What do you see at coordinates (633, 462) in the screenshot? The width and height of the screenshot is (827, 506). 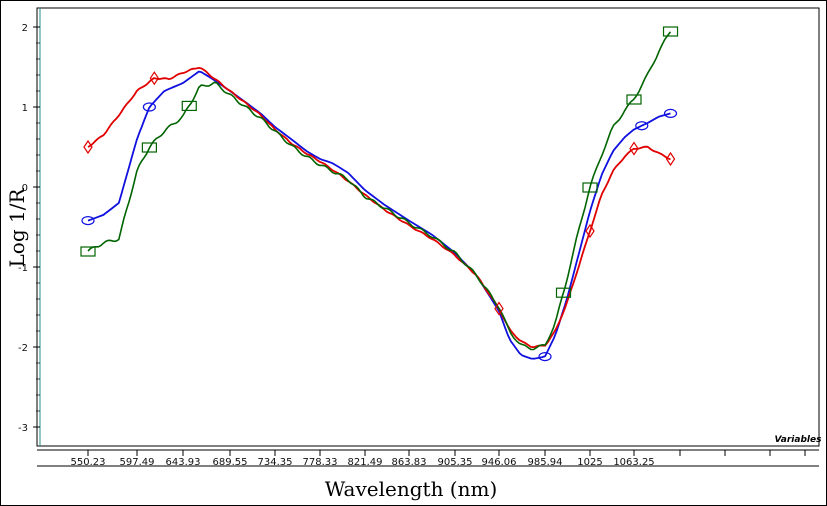 I see `x-tick-label: 1063.25` at bounding box center [633, 462].